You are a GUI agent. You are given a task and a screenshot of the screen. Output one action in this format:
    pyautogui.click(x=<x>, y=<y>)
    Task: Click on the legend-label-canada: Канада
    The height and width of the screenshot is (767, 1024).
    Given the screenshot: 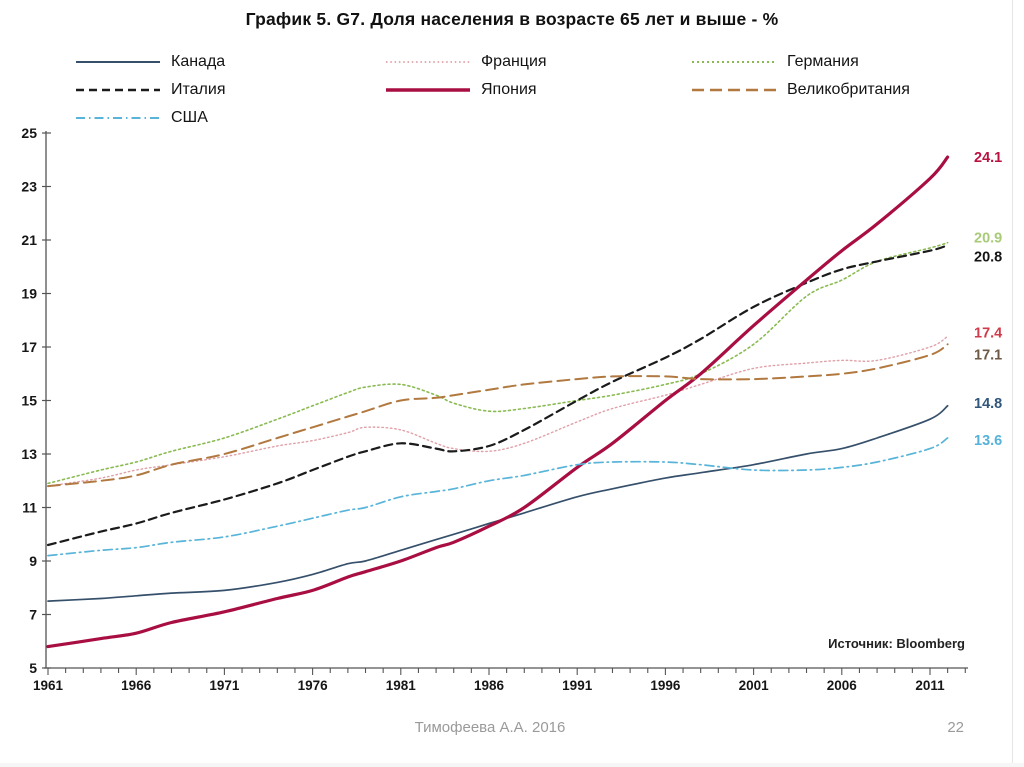 What is the action you would take?
    pyautogui.click(x=198, y=61)
    